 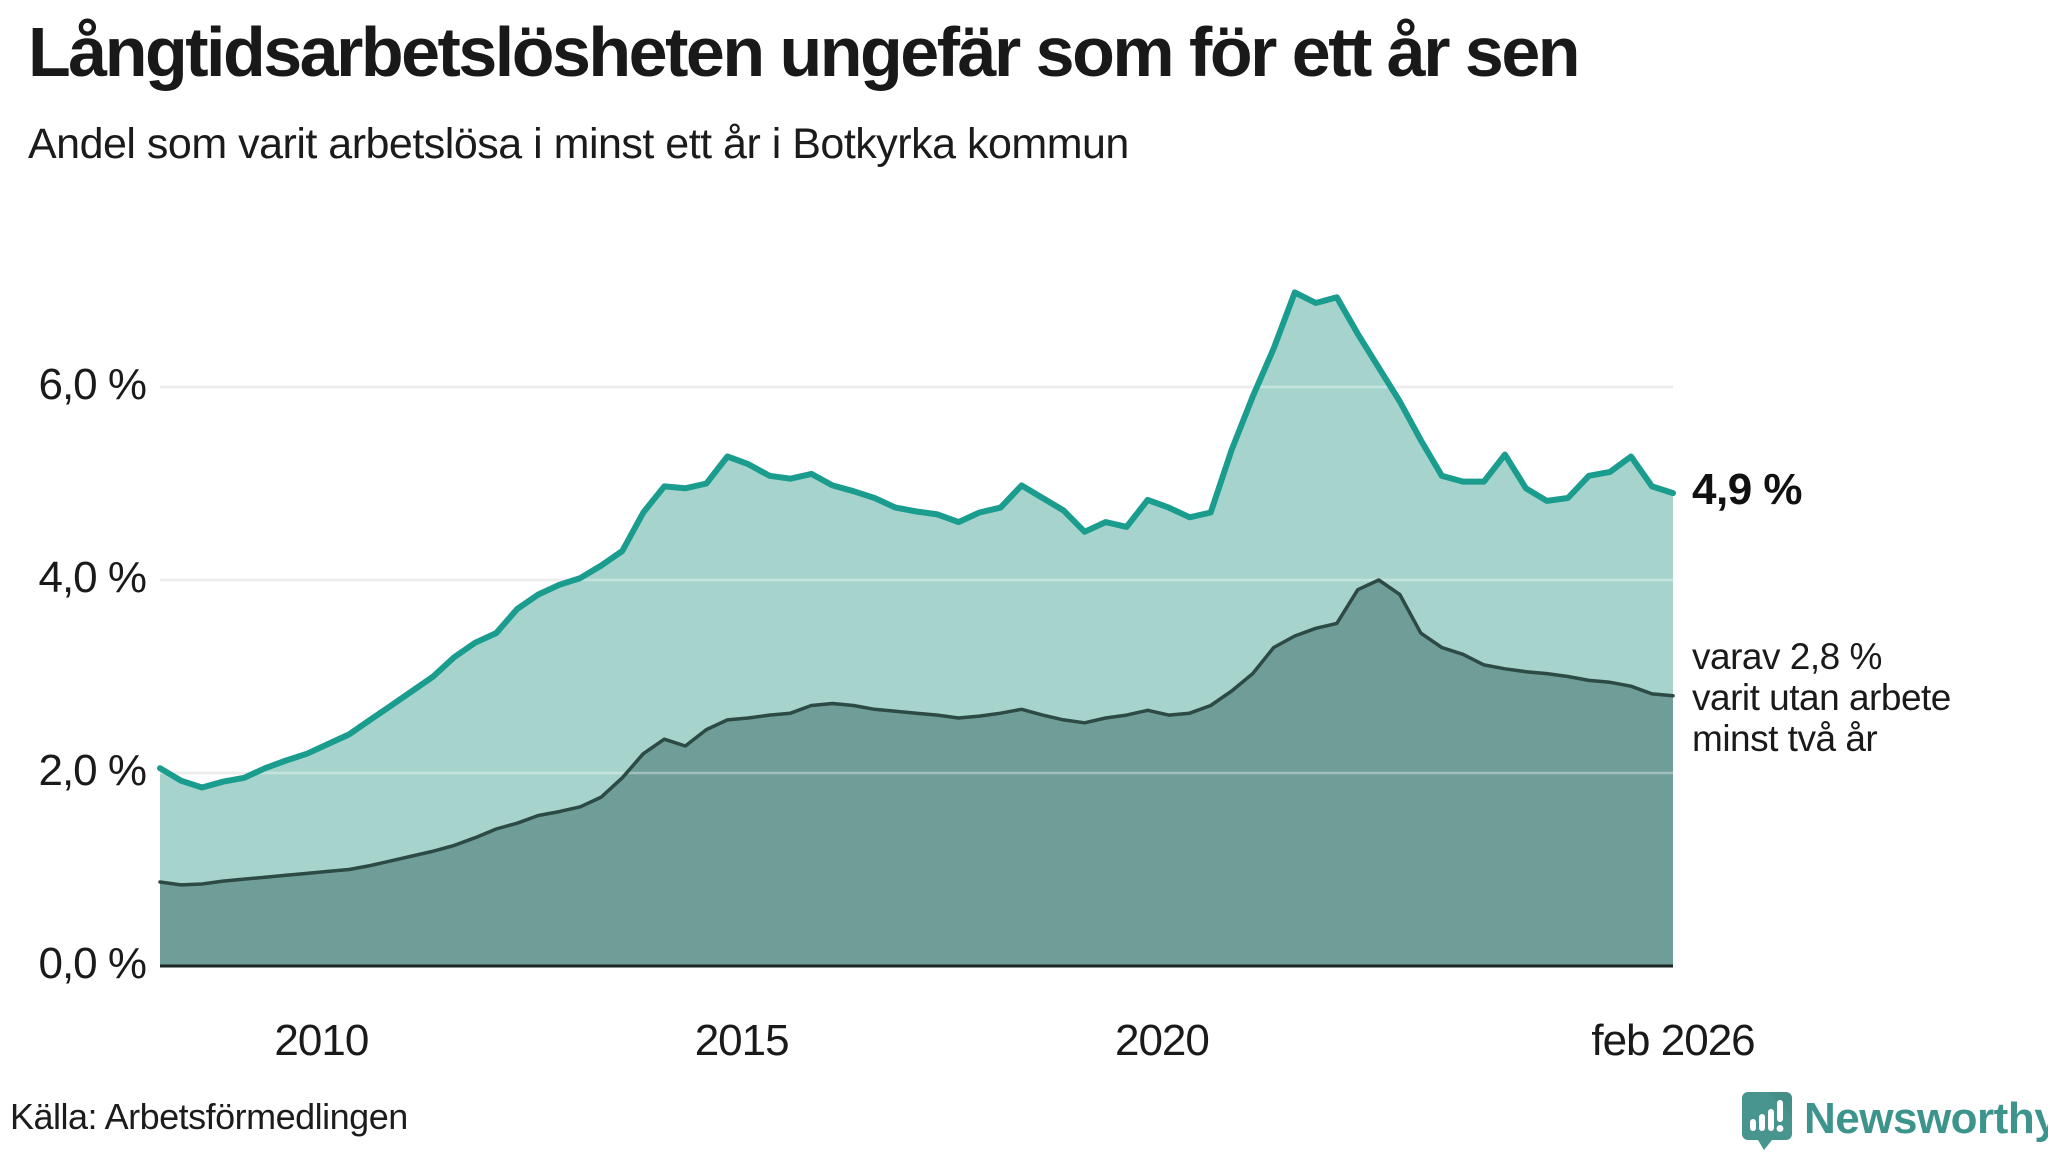 I want to click on newsworthy-wordmark: Newsworthy, so click(x=1926, y=1118).